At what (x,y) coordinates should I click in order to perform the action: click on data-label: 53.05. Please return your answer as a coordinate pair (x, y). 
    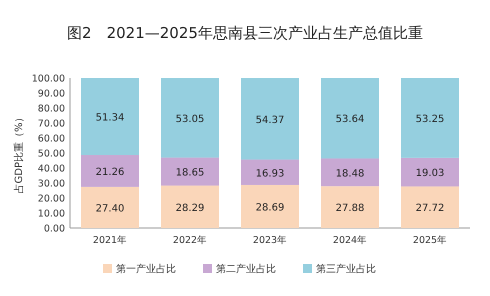
    Looking at the image, I should click on (190, 119).